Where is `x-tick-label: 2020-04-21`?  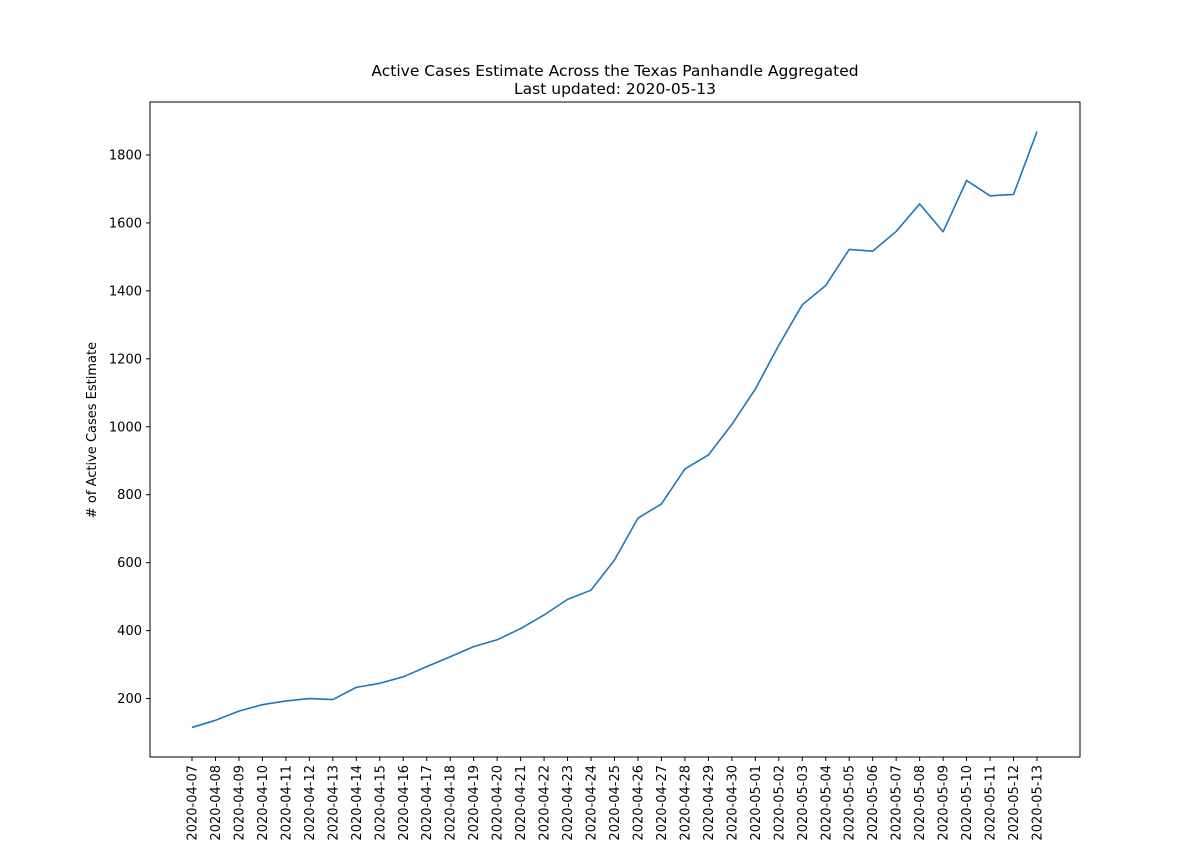
x-tick-label: 2020-04-21 is located at coordinates (521, 803).